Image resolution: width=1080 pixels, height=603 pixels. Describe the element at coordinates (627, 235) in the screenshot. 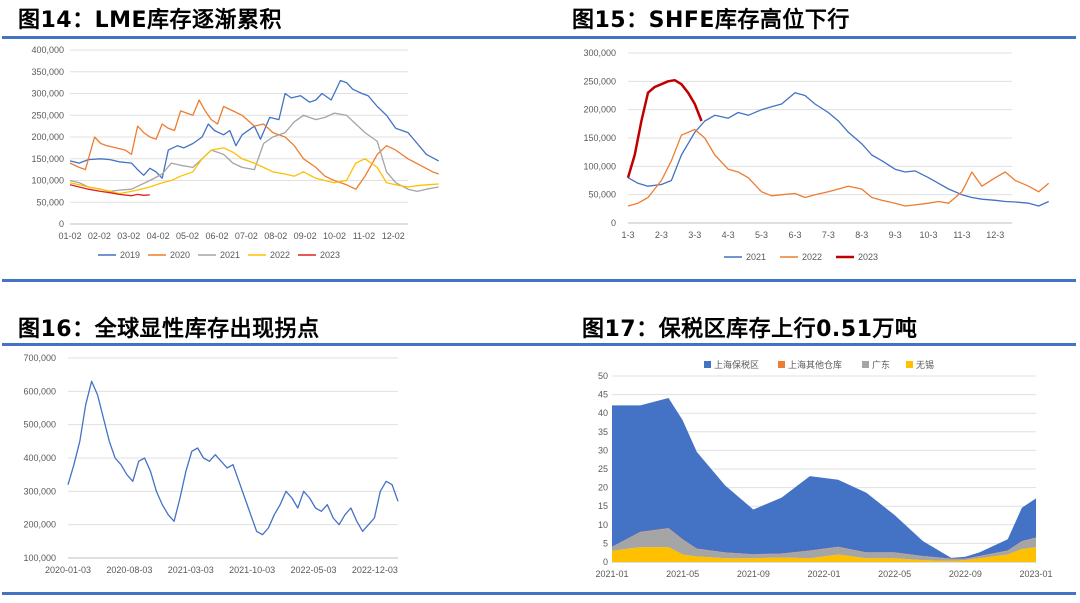

I see `chart2-x-tick-label: 1-3` at that location.